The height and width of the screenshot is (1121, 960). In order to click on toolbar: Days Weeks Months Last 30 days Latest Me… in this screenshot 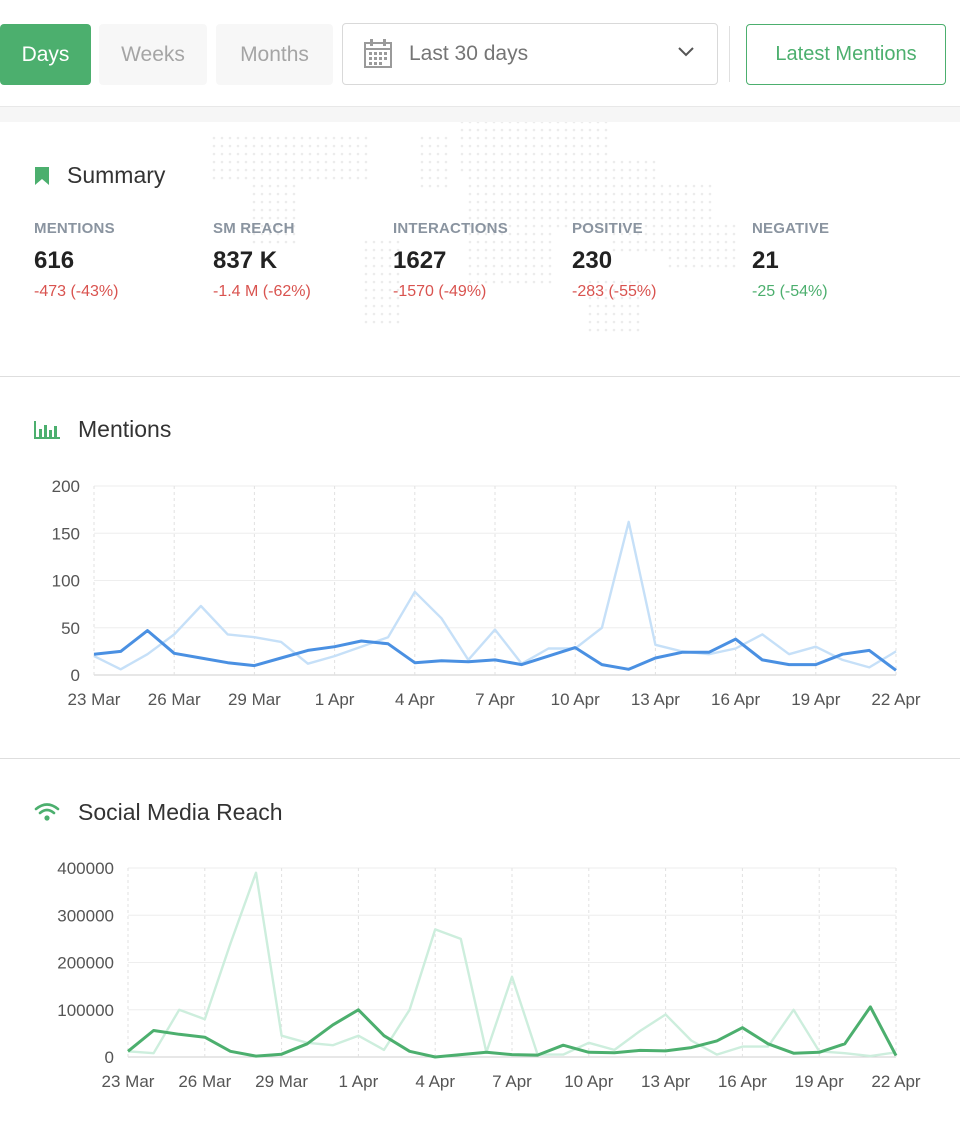, I will do `click(480, 53)`.